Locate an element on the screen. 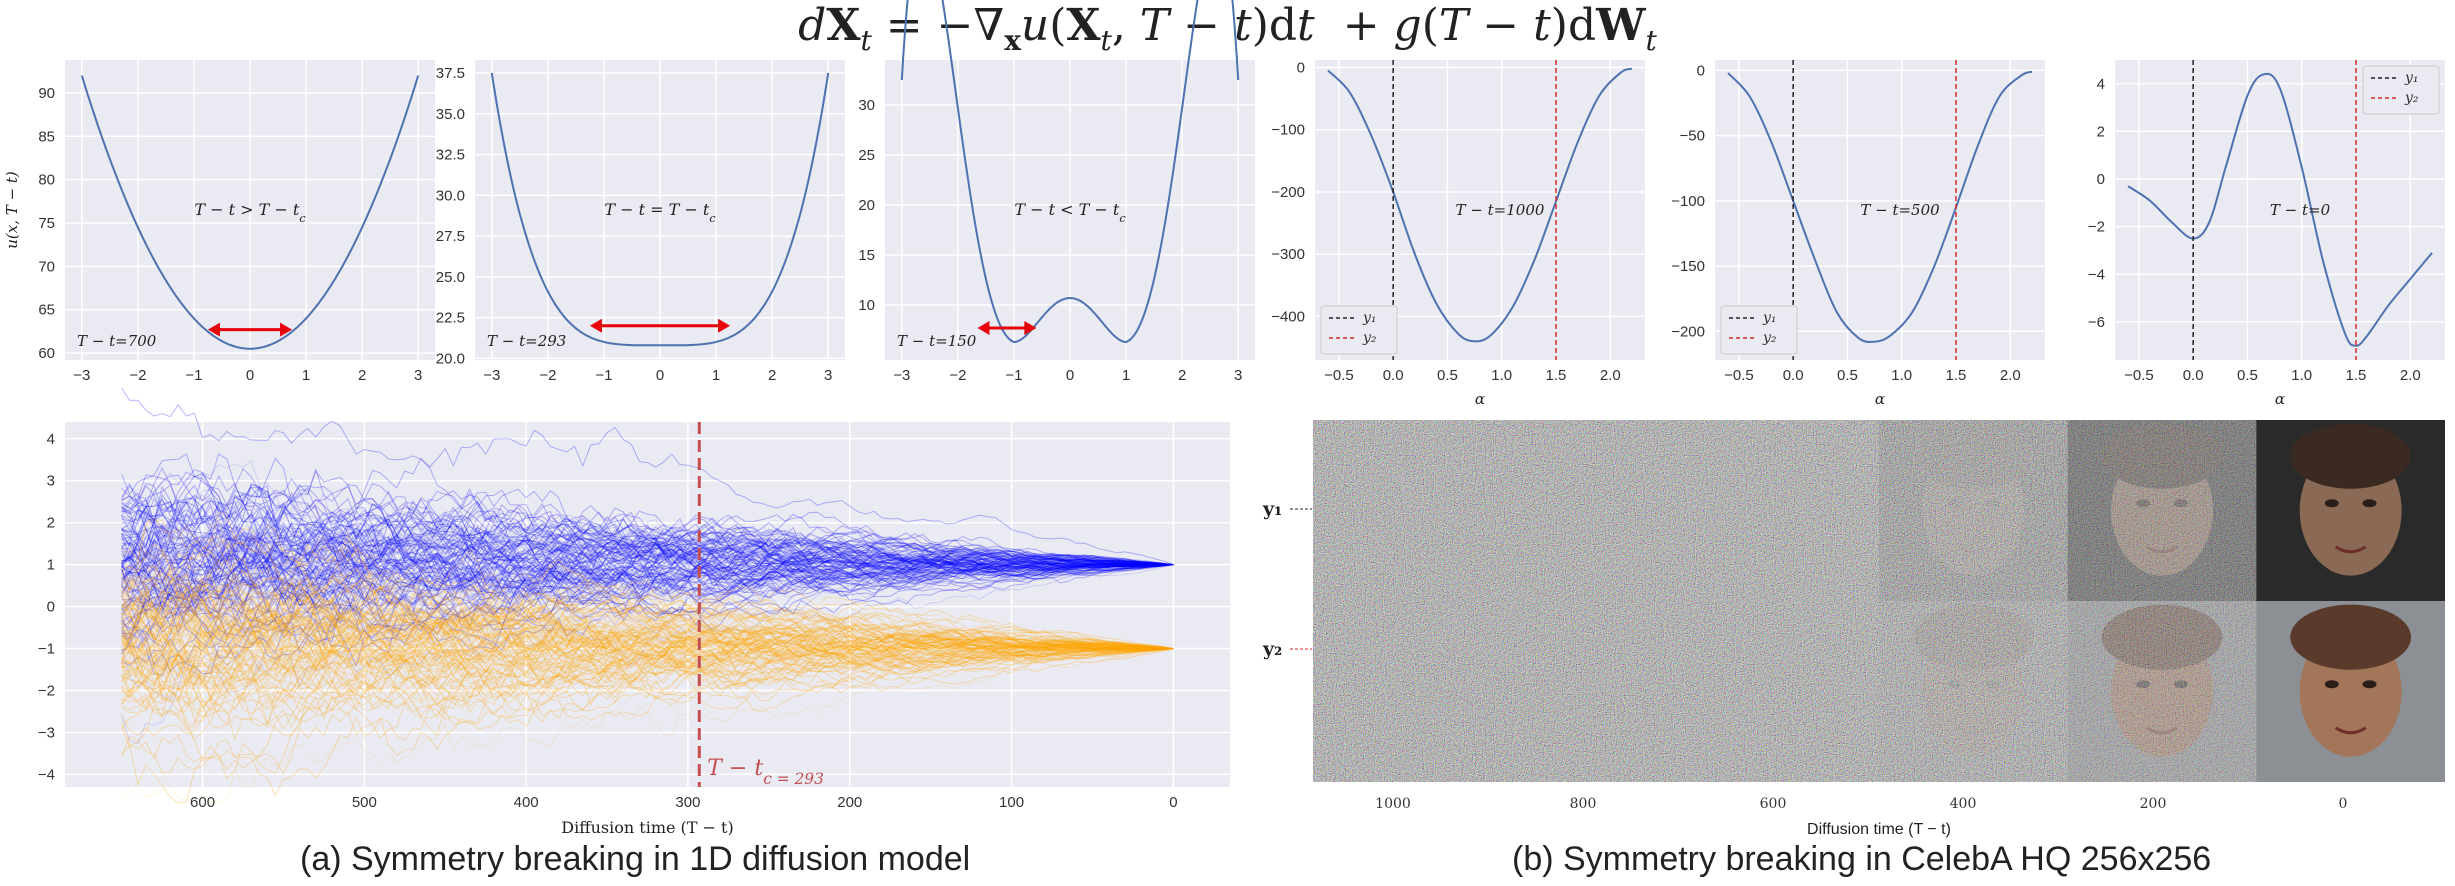 The width and height of the screenshot is (2455, 886). tile-noise is located at coordinates (1973, 510).